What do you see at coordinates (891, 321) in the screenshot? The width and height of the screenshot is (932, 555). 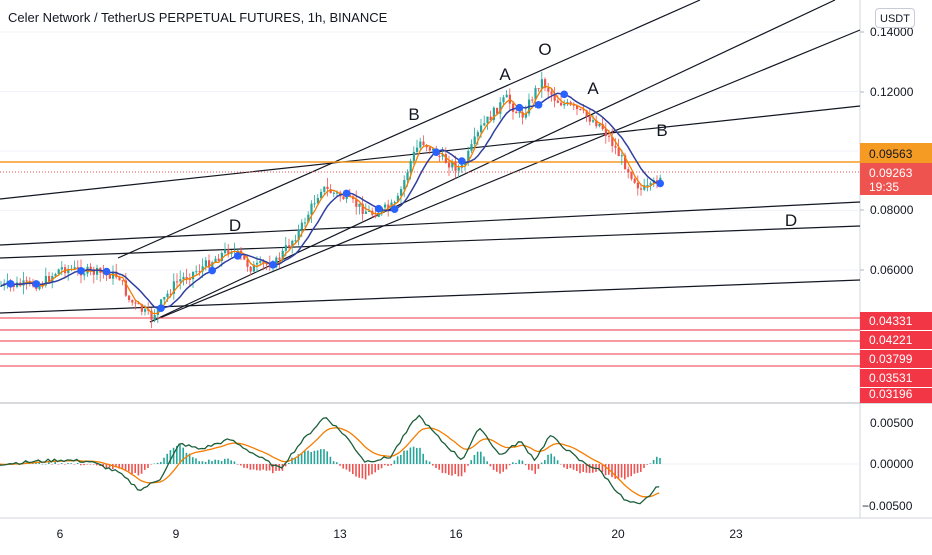 I see `axis-price-label: 0.04331` at bounding box center [891, 321].